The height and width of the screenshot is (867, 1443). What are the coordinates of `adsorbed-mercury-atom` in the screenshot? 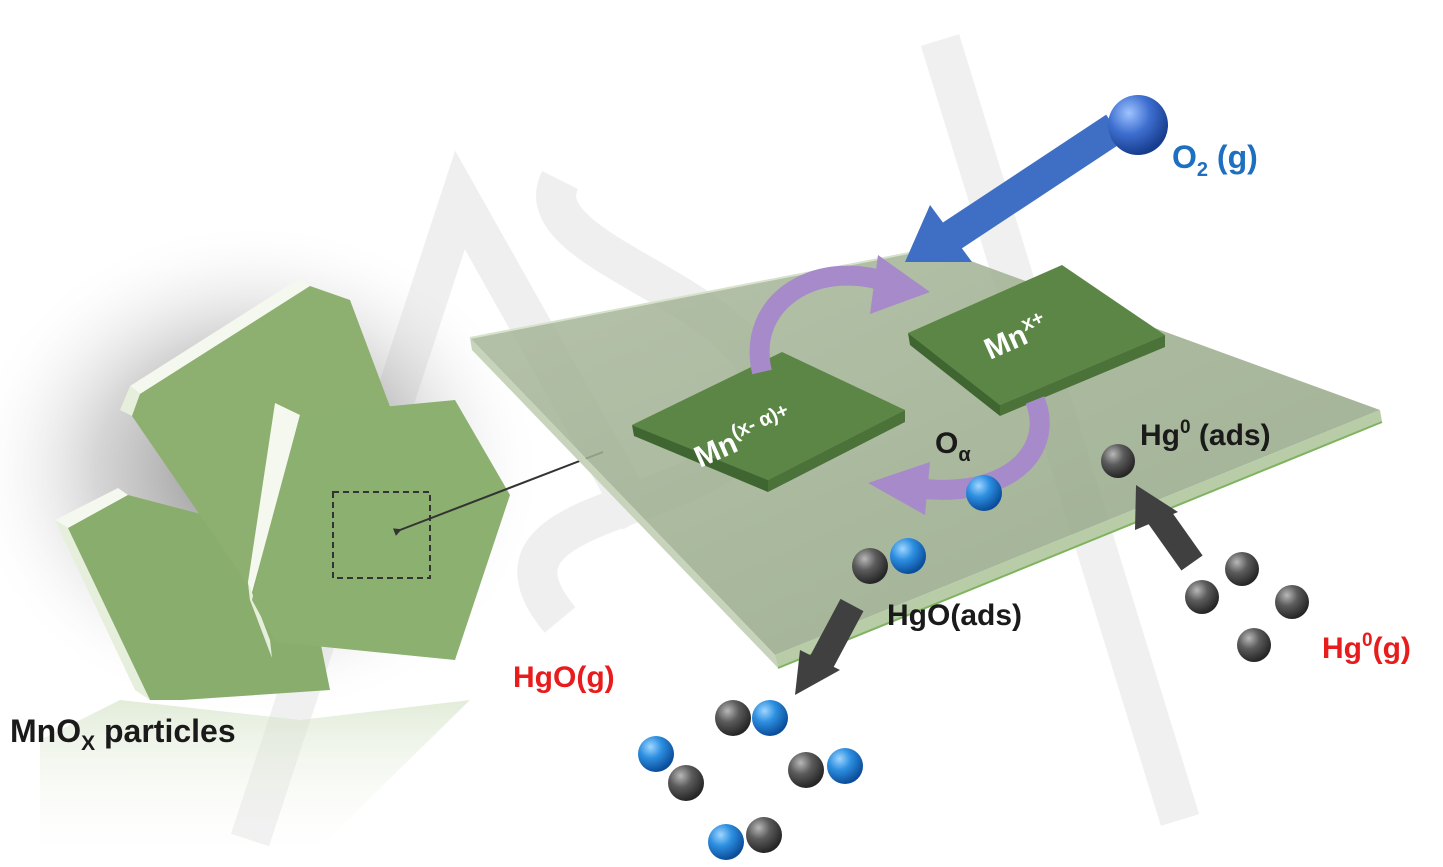 It's located at (1118, 461).